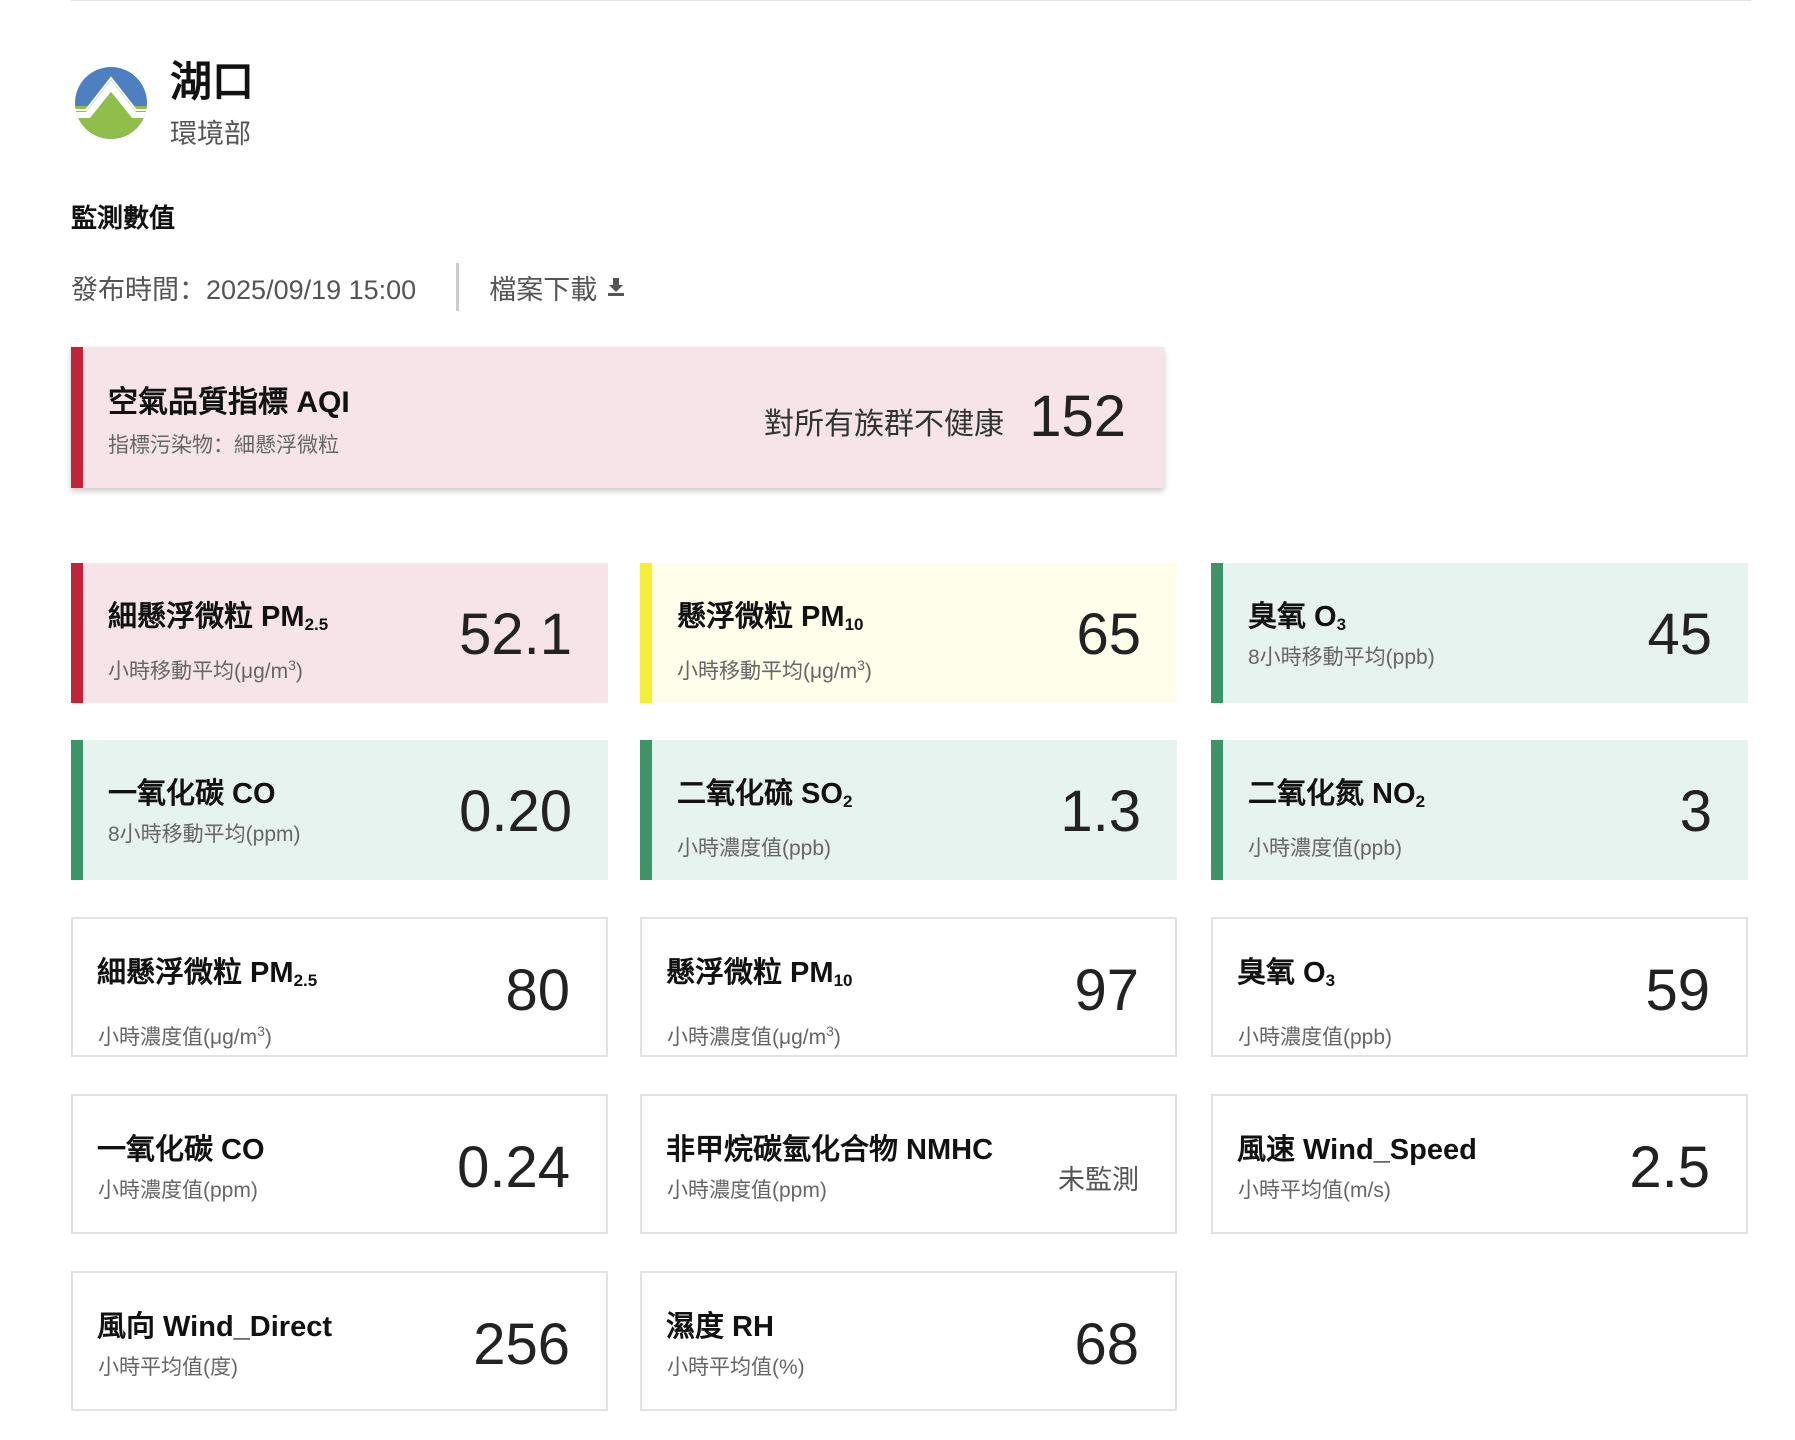  Describe the element at coordinates (908, 1341) in the screenshot. I see `metric-card: 濕度 RH 小時平均值(%) 68` at that location.